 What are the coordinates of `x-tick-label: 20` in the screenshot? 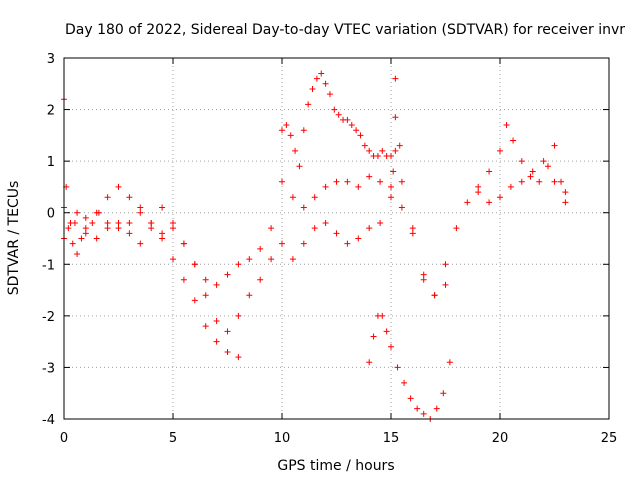 It's located at (500, 438).